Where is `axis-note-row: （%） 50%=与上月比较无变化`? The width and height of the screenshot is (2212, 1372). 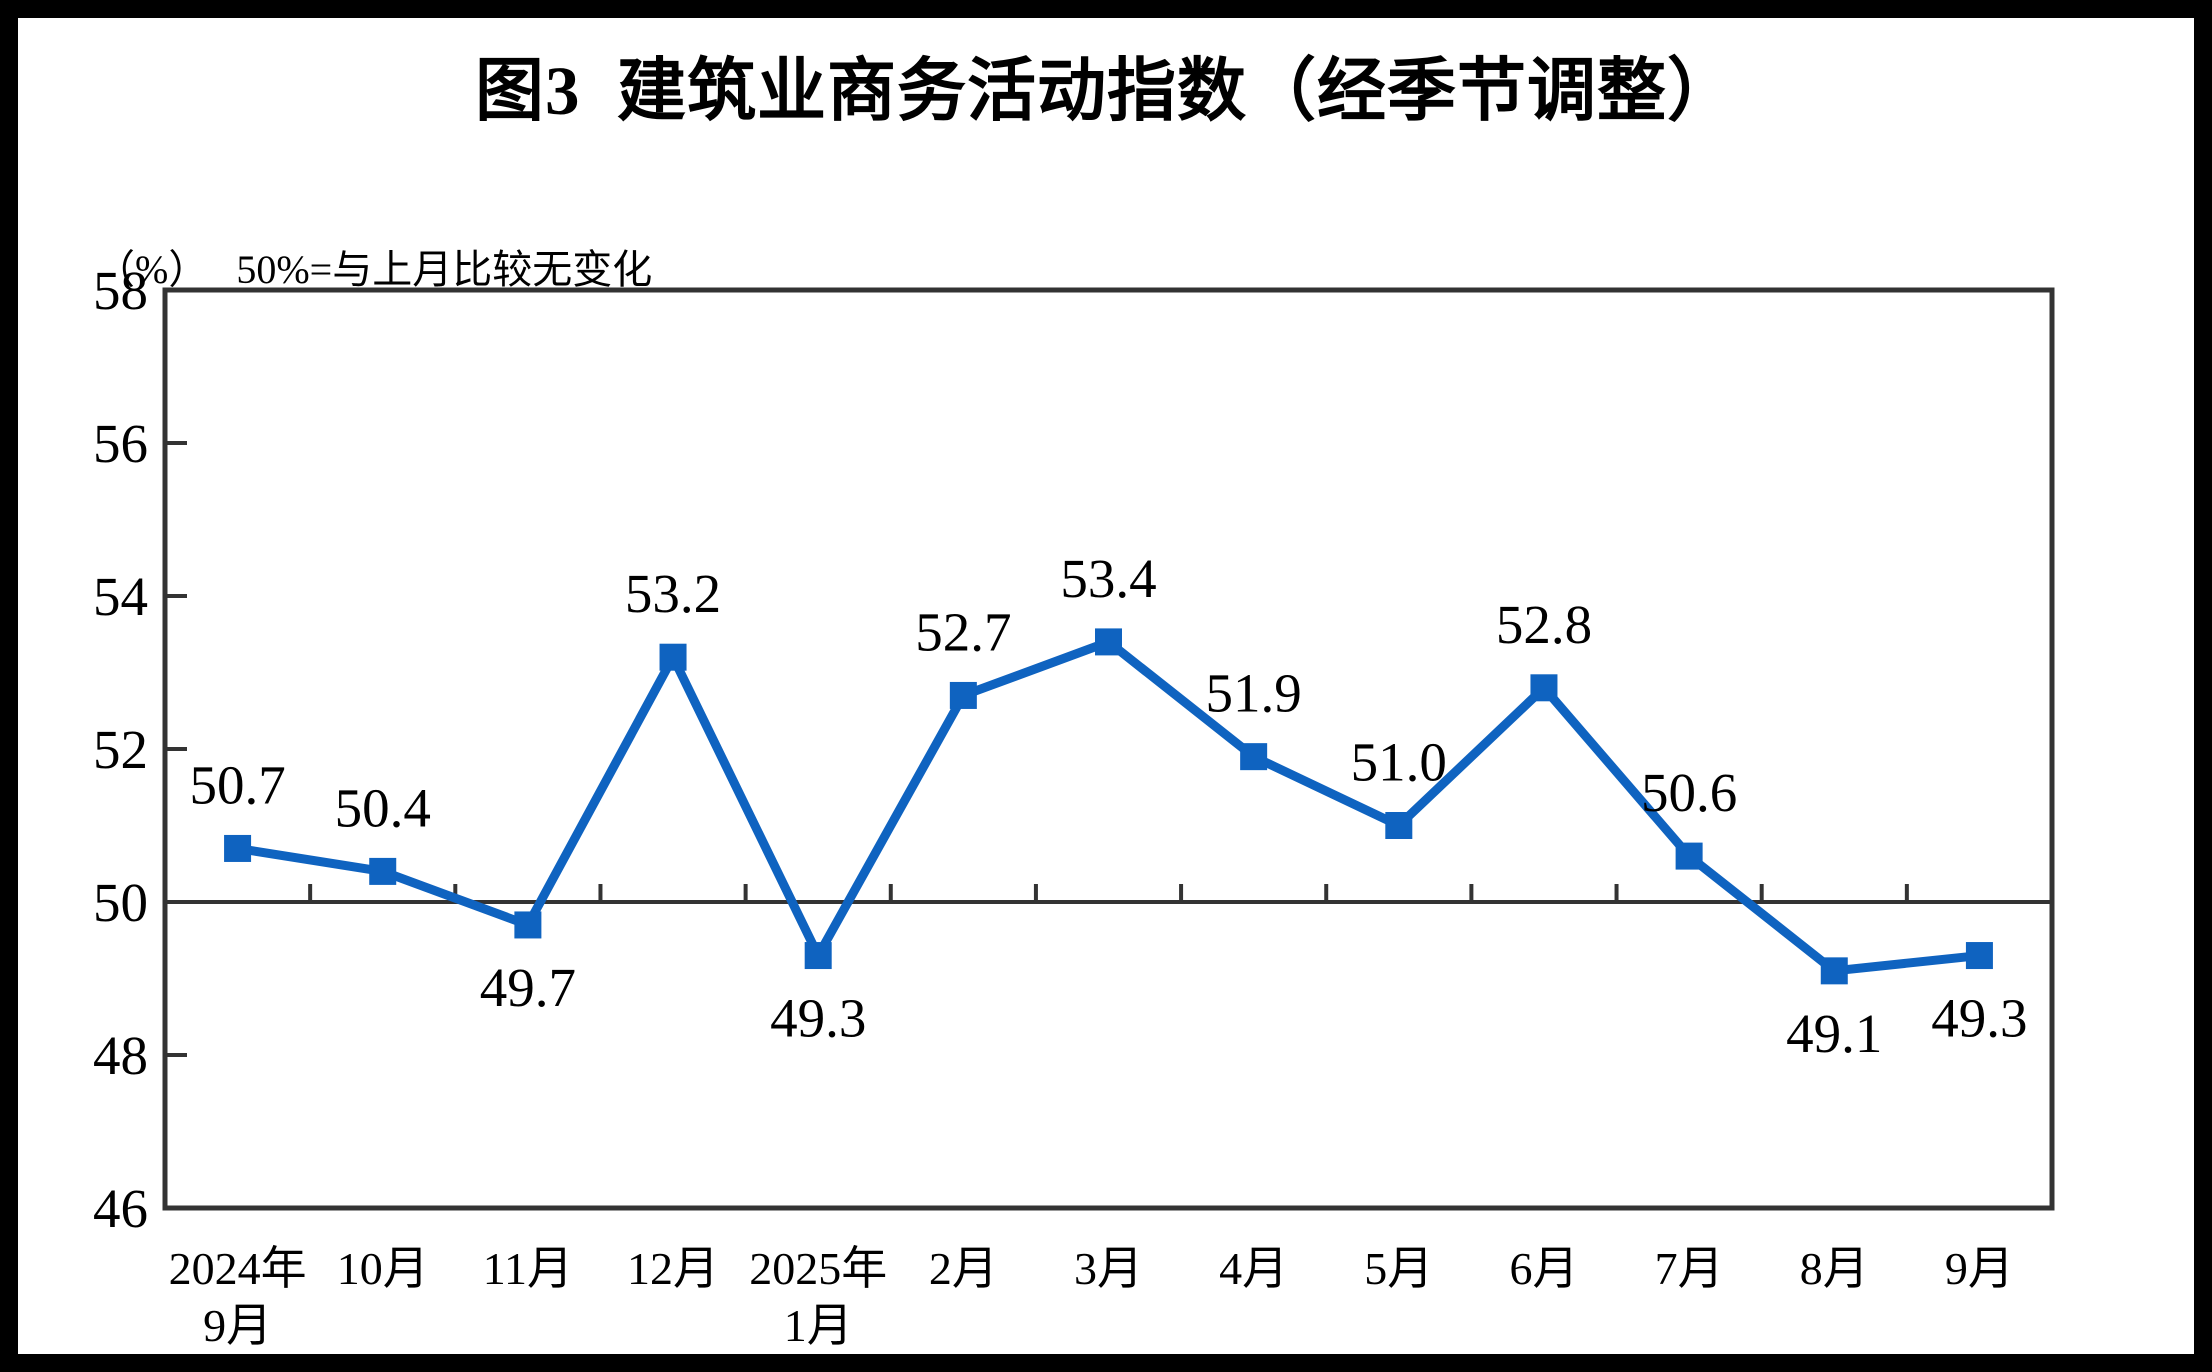 axis-note-row: （%） 50%=与上月比较无变化 is located at coordinates (353, 266).